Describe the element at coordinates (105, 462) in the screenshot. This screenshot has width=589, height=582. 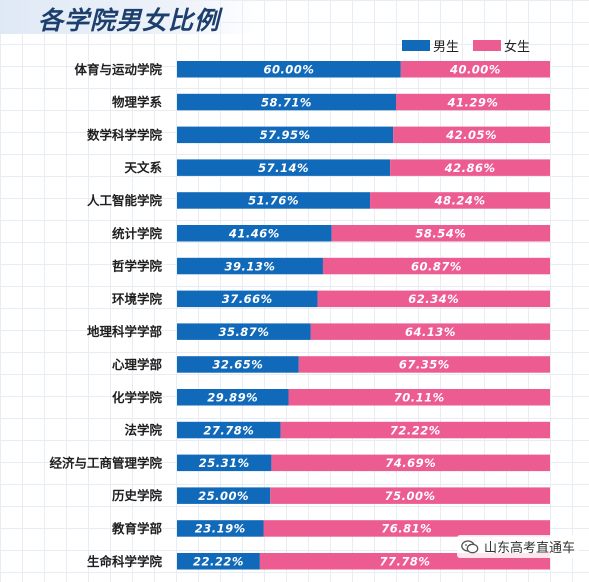
I see `category-label: 经济与工商管理学院` at that location.